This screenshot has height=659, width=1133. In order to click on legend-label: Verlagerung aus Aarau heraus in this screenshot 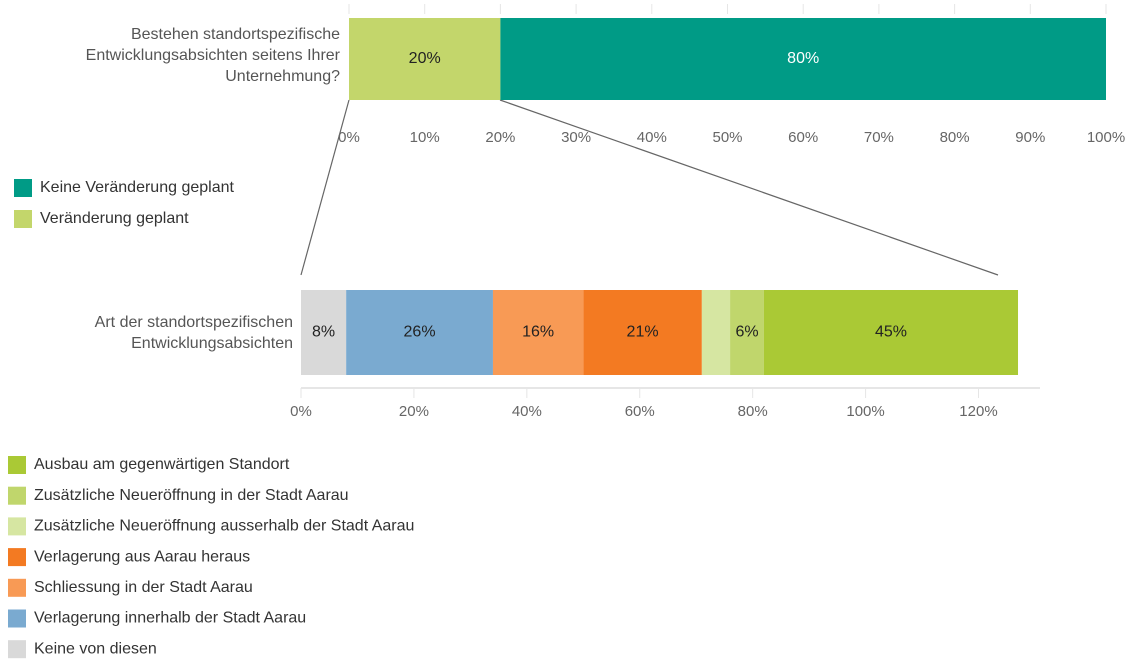, I will do `click(142, 556)`.